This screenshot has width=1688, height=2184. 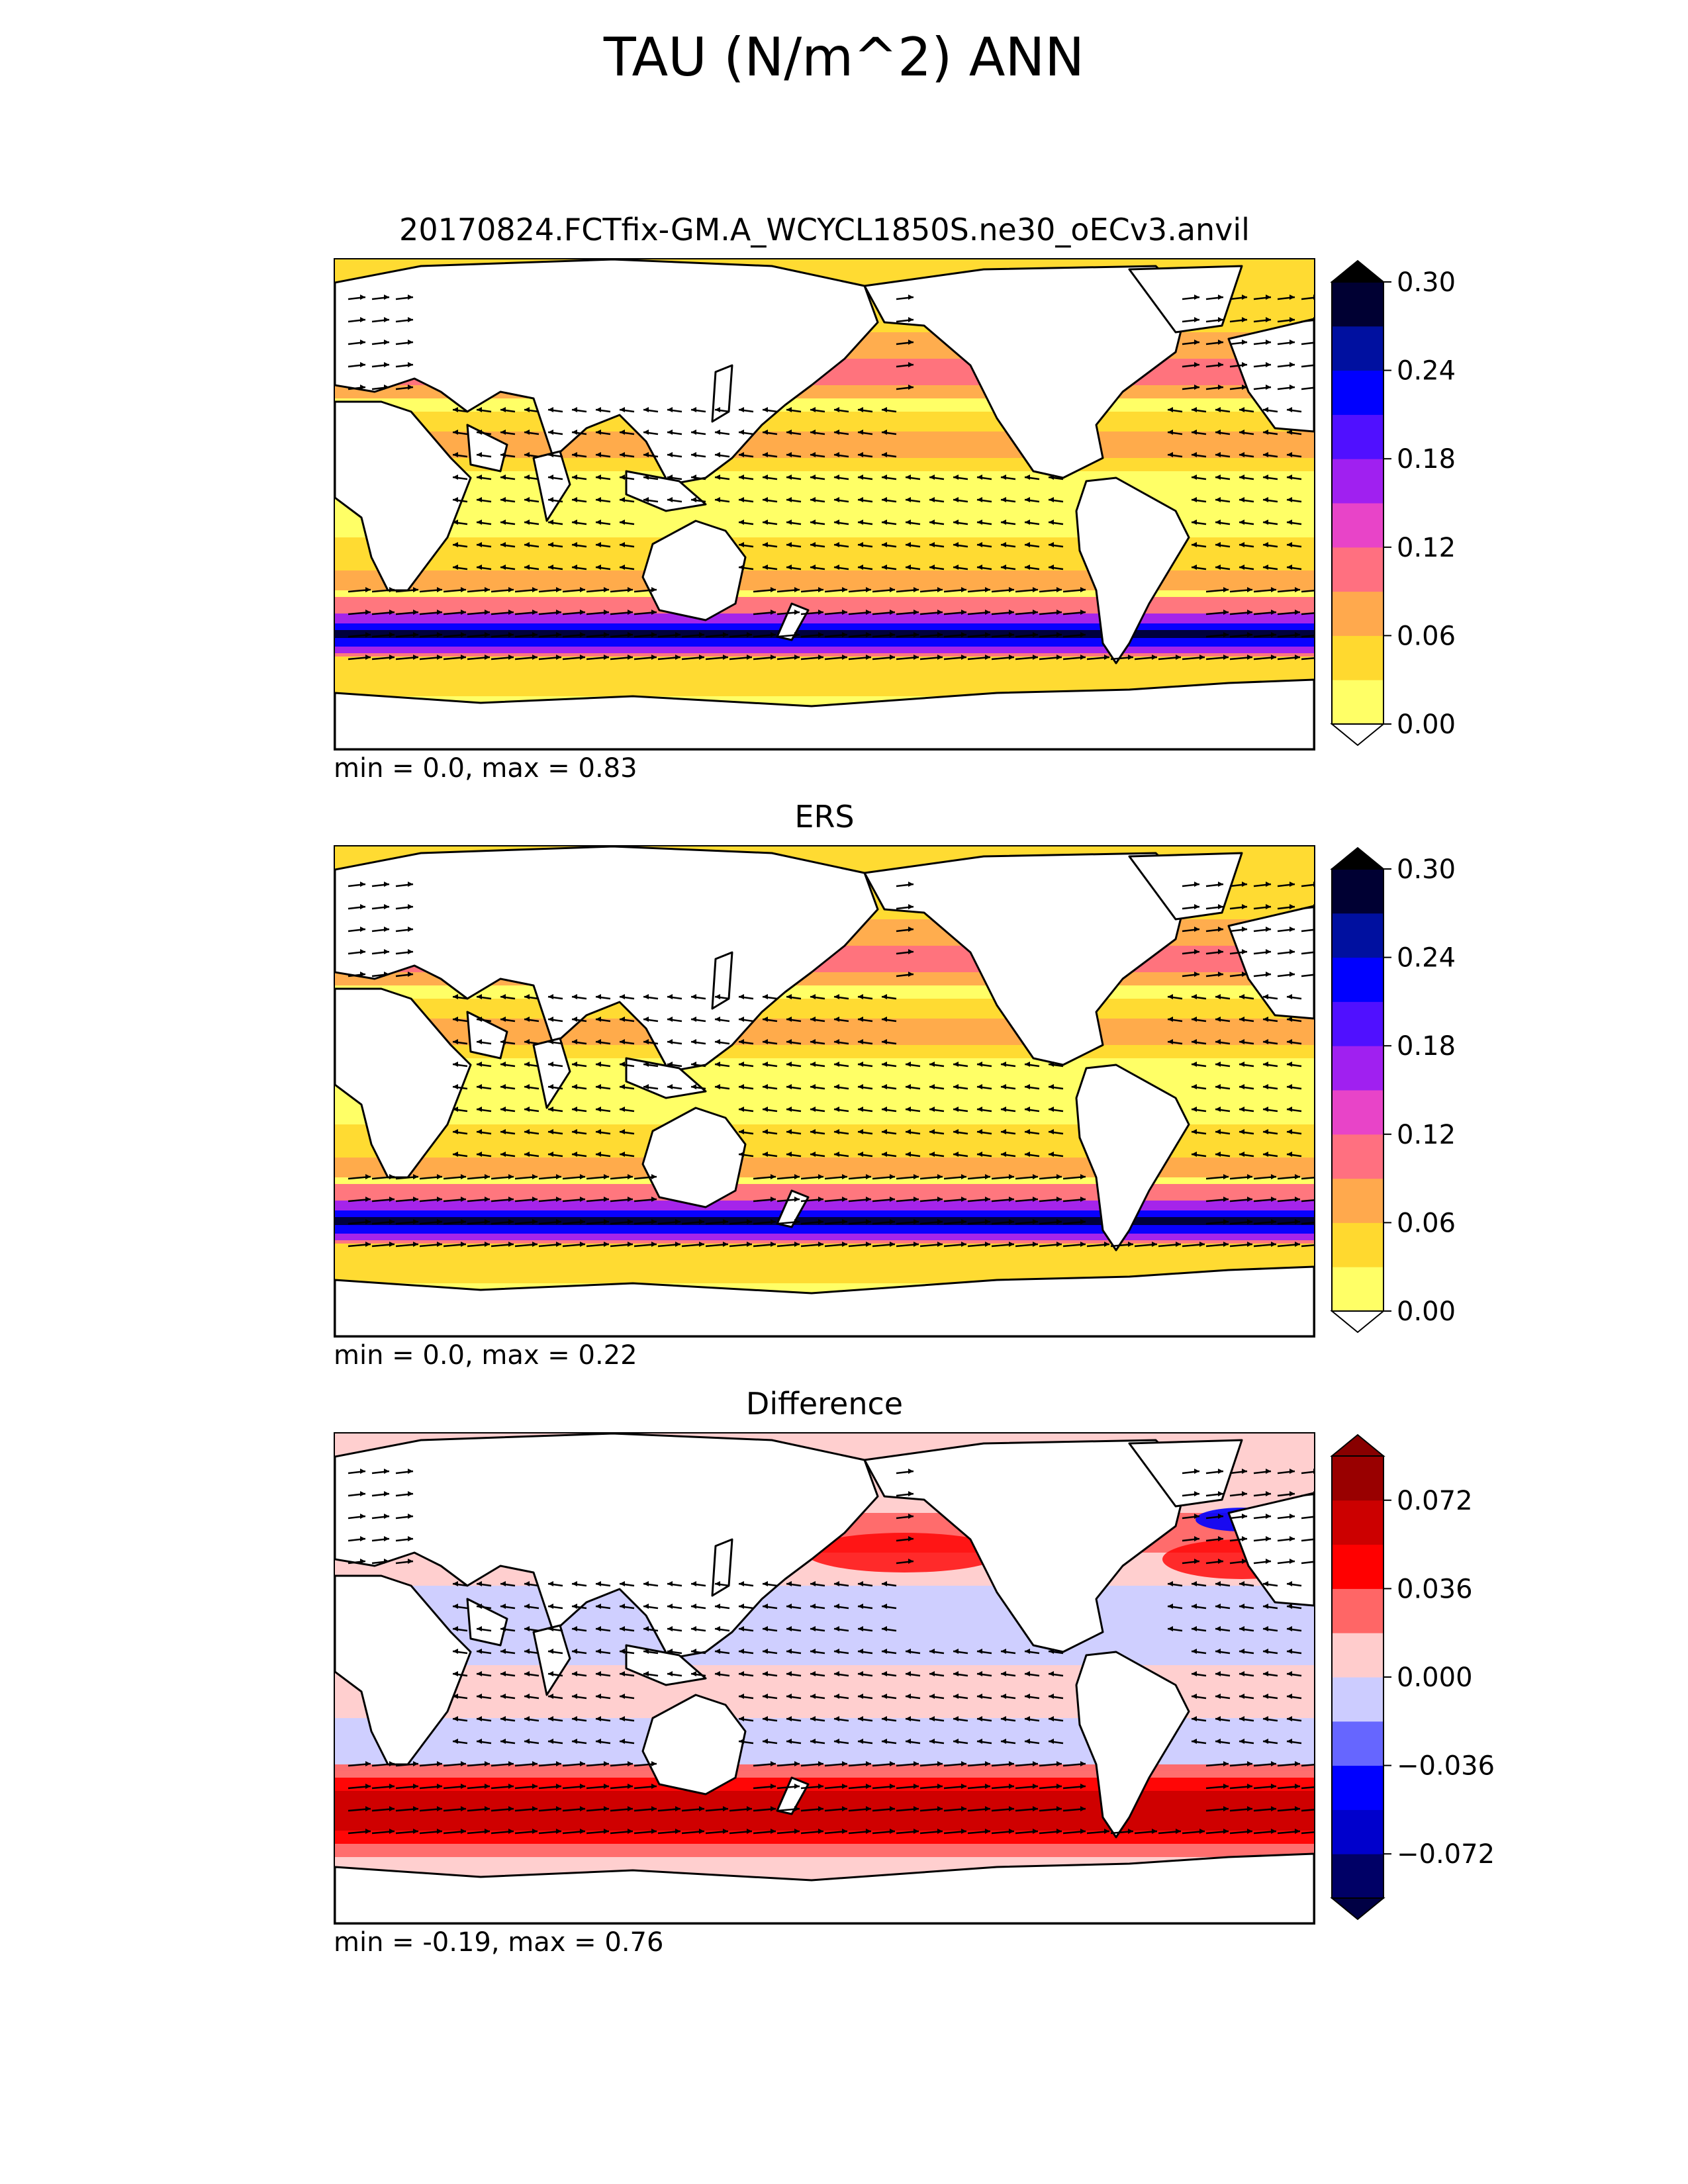 I want to click on arabia-land, so click(x=487, y=1035).